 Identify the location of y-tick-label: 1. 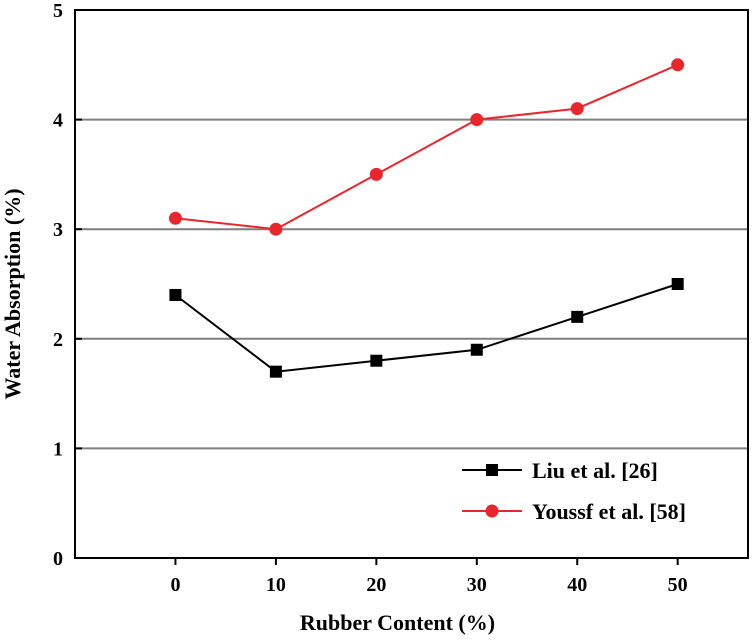
(58, 449).